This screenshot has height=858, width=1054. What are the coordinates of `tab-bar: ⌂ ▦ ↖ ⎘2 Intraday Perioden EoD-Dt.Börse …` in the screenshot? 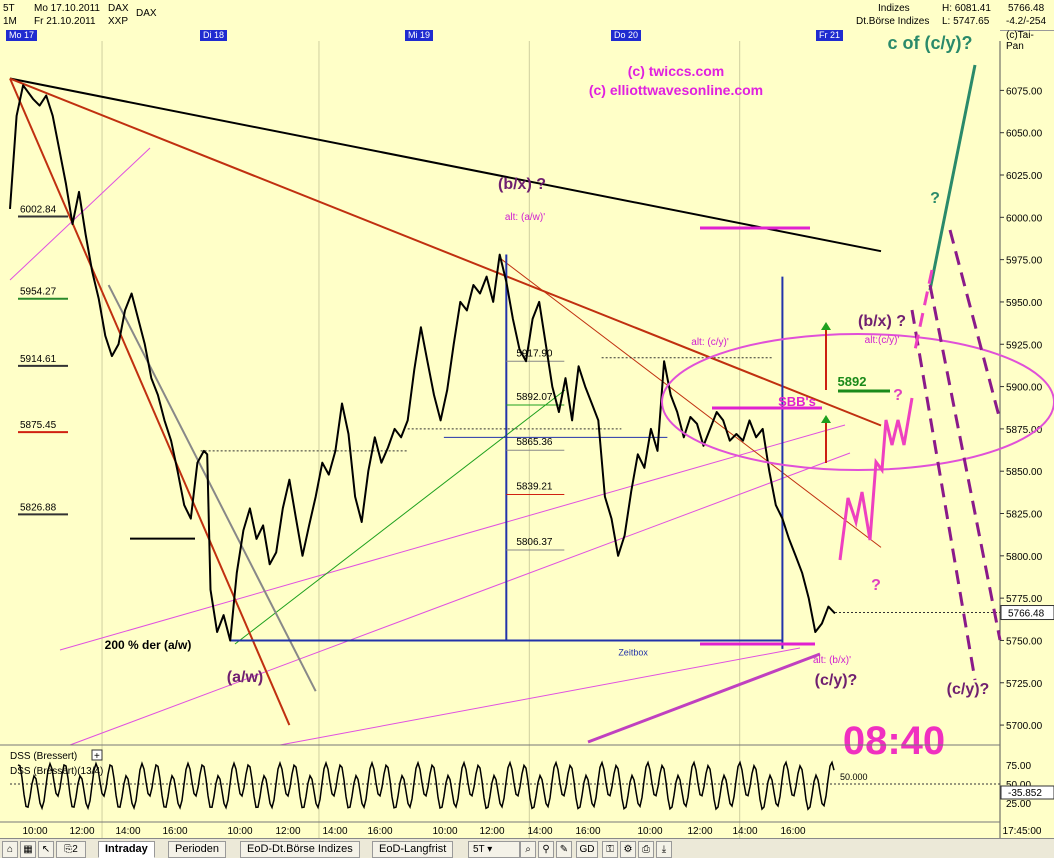 It's located at (527, 848).